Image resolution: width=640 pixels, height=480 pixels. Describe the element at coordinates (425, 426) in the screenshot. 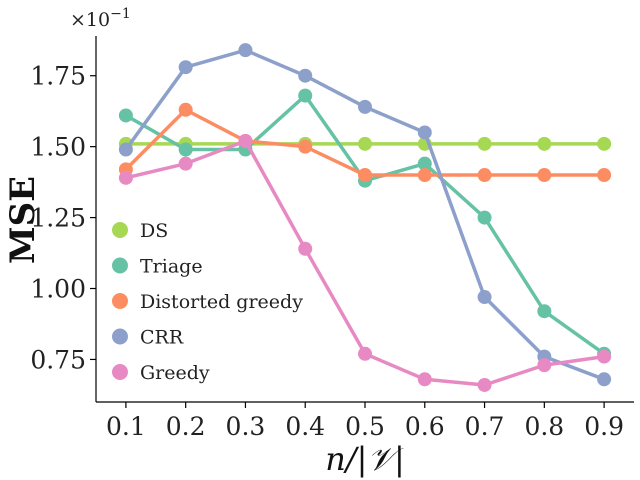

I see `x-tick-label: 0.6` at that location.